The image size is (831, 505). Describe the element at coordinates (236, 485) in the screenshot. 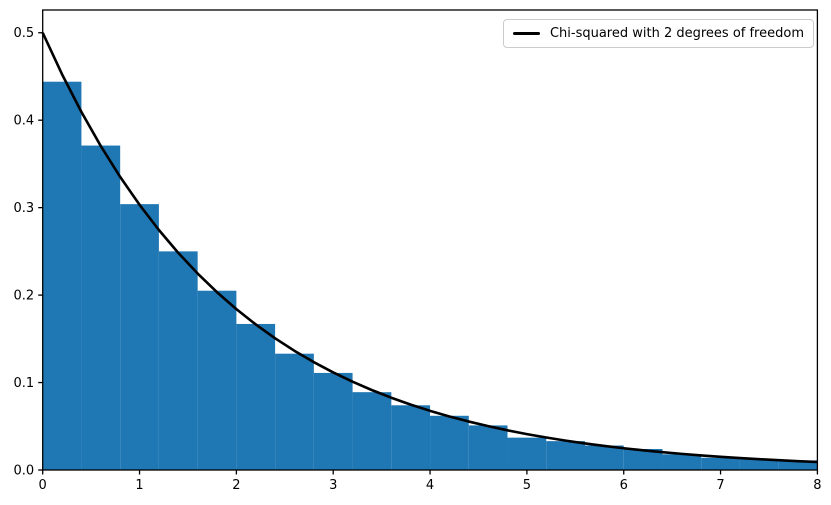

I see `x-tick-label: 2` at that location.